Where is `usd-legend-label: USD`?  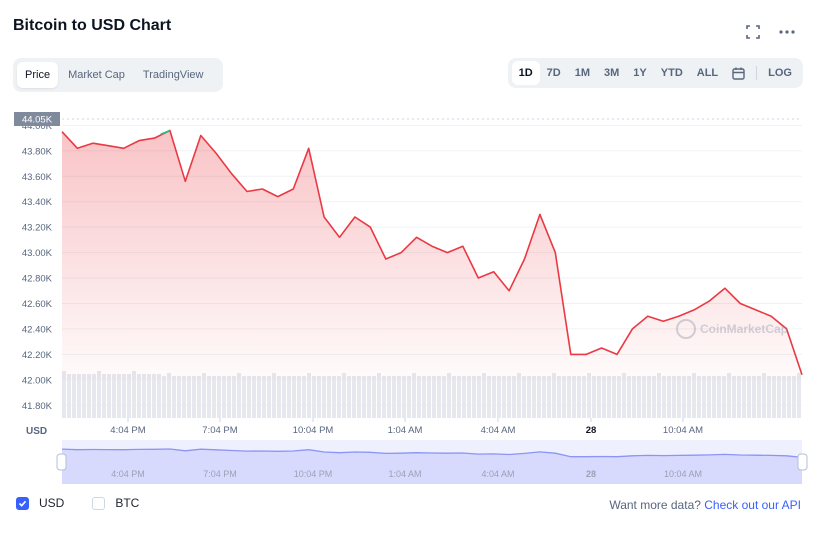
usd-legend-label: USD is located at coordinates (52, 503).